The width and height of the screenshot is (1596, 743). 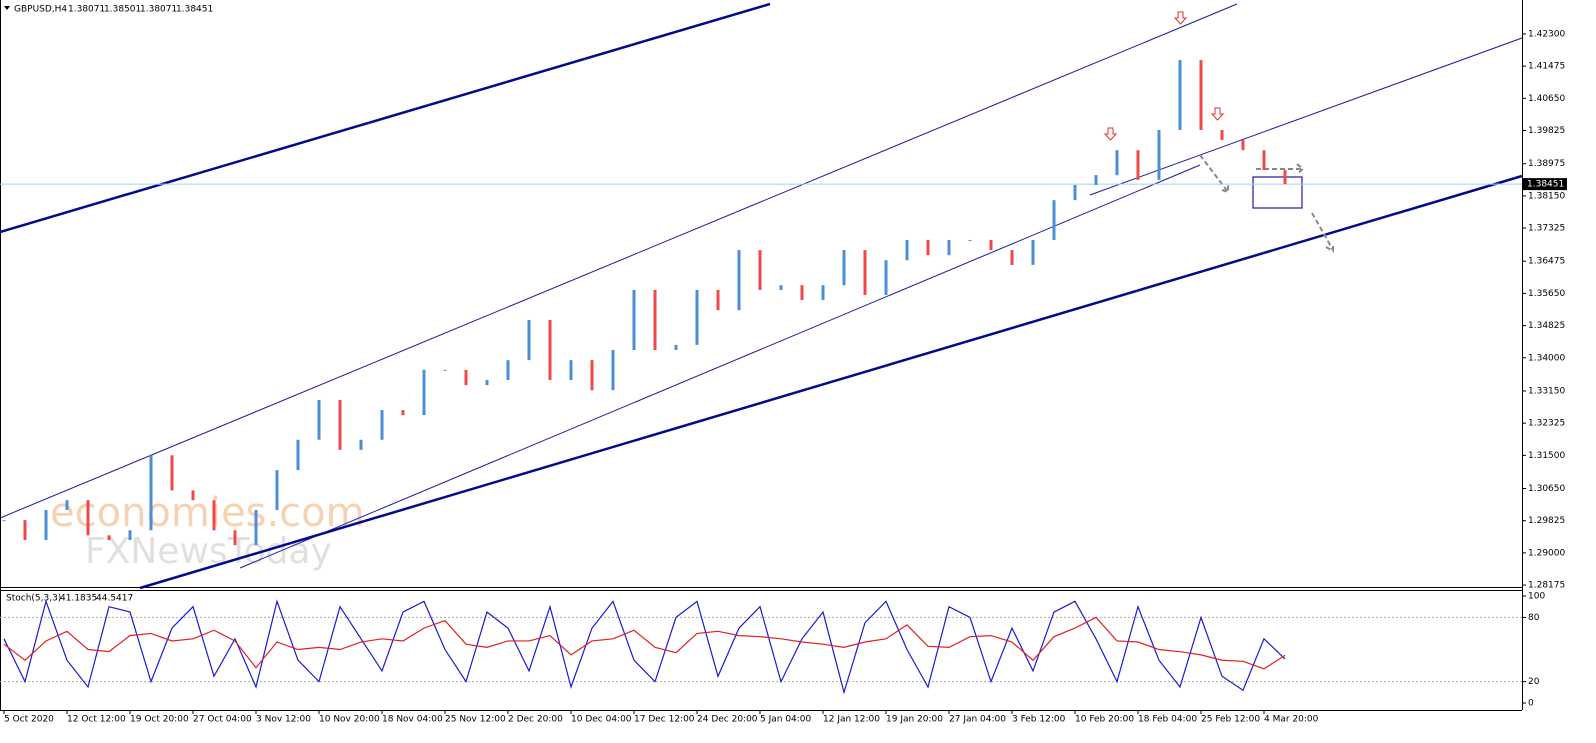 I want to click on y-tick-label: 1.28175, so click(x=1546, y=586).